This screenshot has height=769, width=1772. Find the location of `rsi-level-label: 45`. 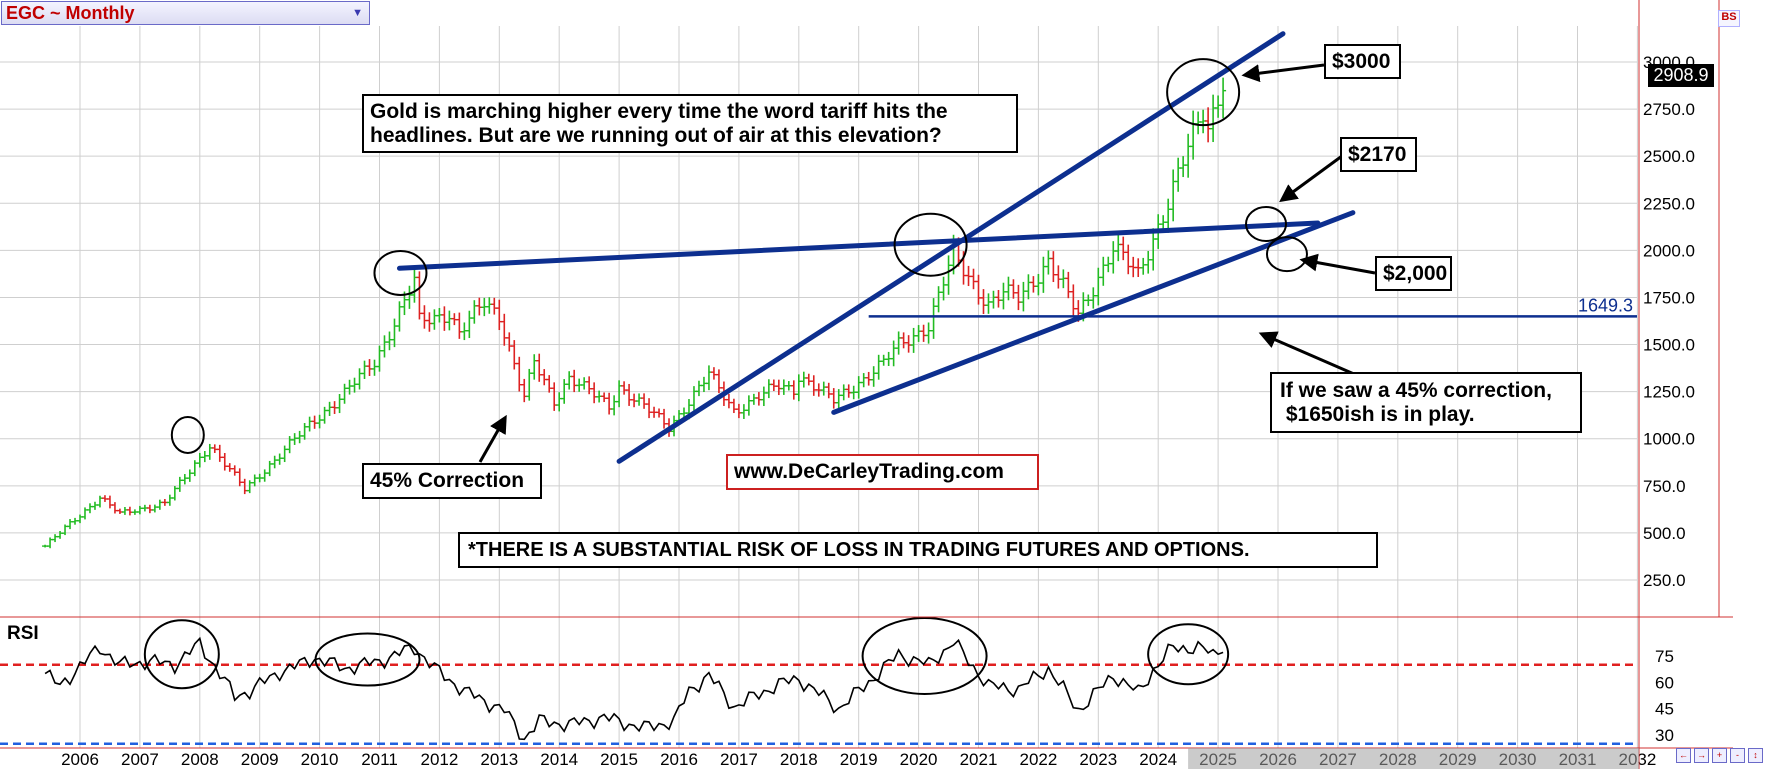

rsi-level-label: 45 is located at coordinates (1664, 709).